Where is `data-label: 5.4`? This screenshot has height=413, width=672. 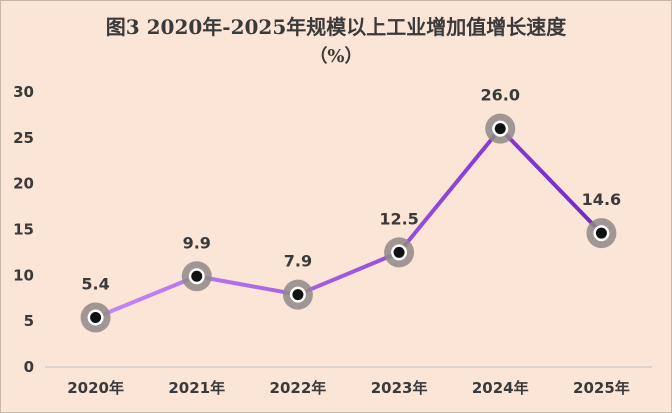
data-label: 5.4 is located at coordinates (95, 284).